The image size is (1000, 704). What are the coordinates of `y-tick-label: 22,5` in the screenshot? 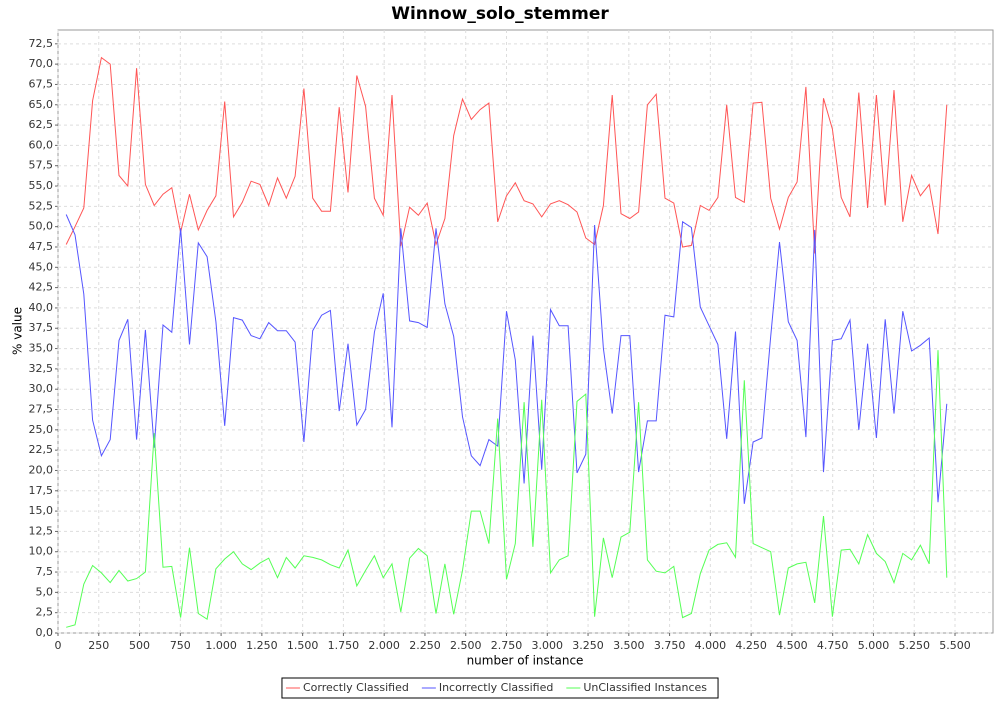 It's located at (41, 449).